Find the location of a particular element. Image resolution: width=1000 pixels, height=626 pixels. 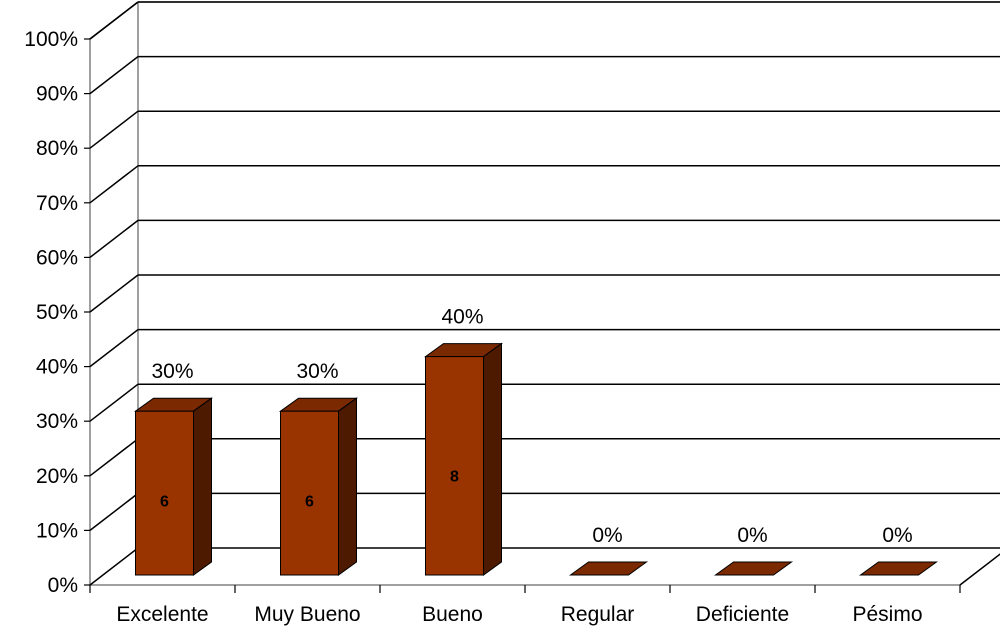

y-tick-label: 80% is located at coordinates (57, 148).